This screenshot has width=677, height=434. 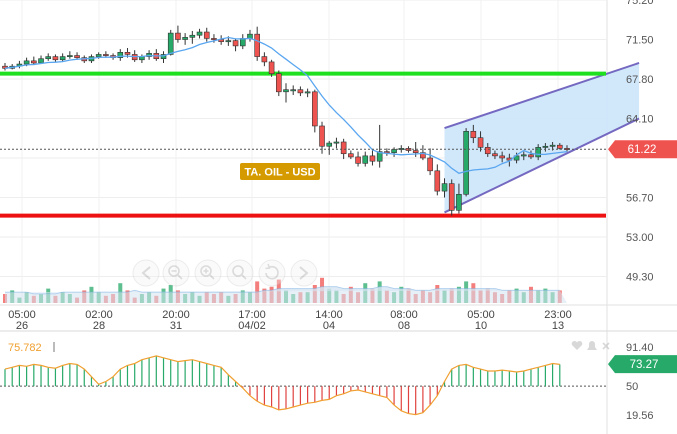 What do you see at coordinates (225, 273) in the screenshot?
I see `chart-toolbar` at bounding box center [225, 273].